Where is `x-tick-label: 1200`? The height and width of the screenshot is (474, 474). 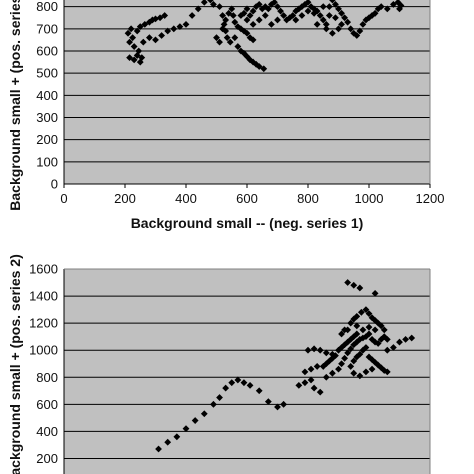 x-tick-label: 1200 is located at coordinates (430, 198).